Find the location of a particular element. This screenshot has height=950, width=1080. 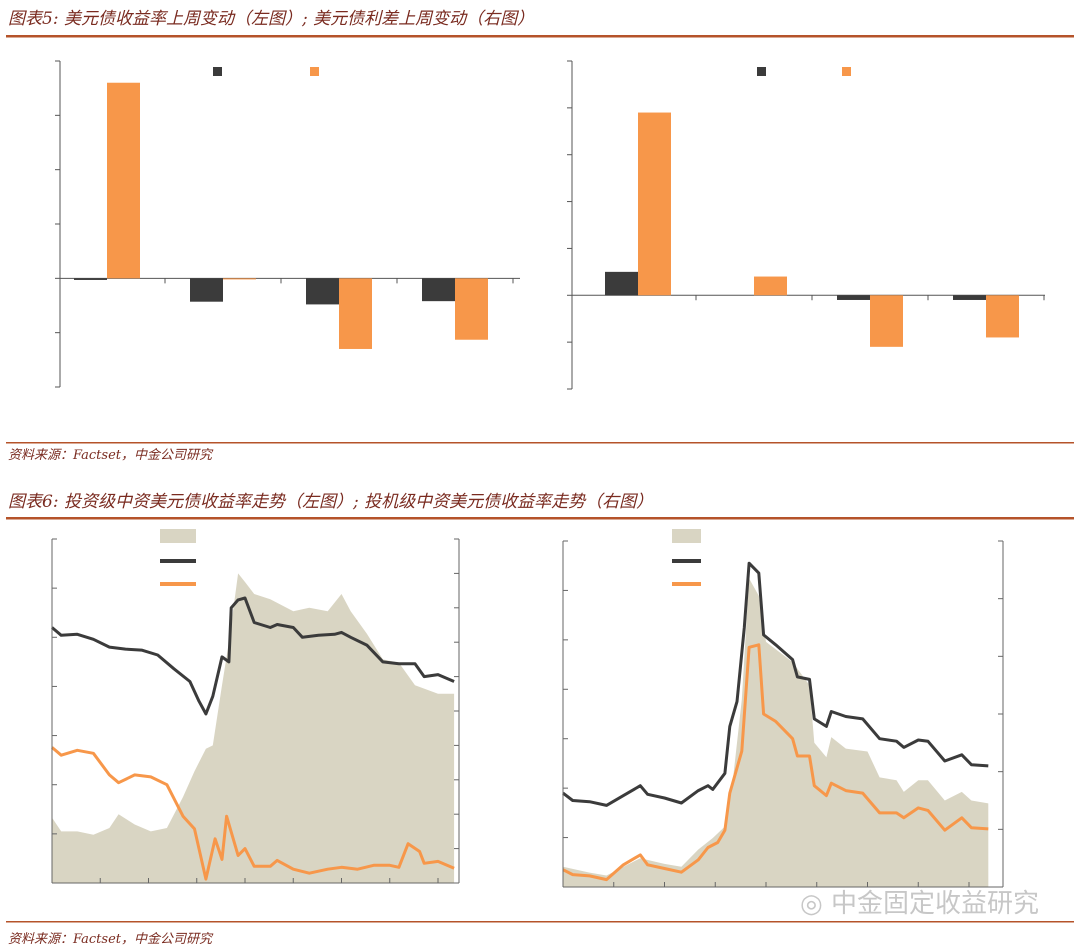

figure5-title: 图表5: 美元债收益率上周变动（左图）; 美元债利差上周变动（右图） is located at coordinates (271, 19).